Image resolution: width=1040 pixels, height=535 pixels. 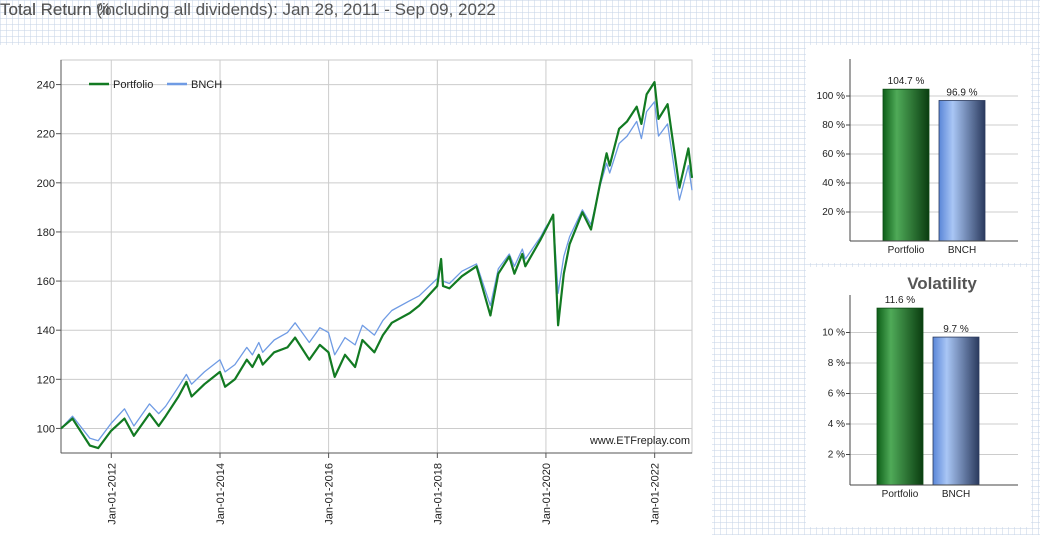 What do you see at coordinates (833, 125) in the screenshot?
I see `y-tick-label: 80 %` at bounding box center [833, 125].